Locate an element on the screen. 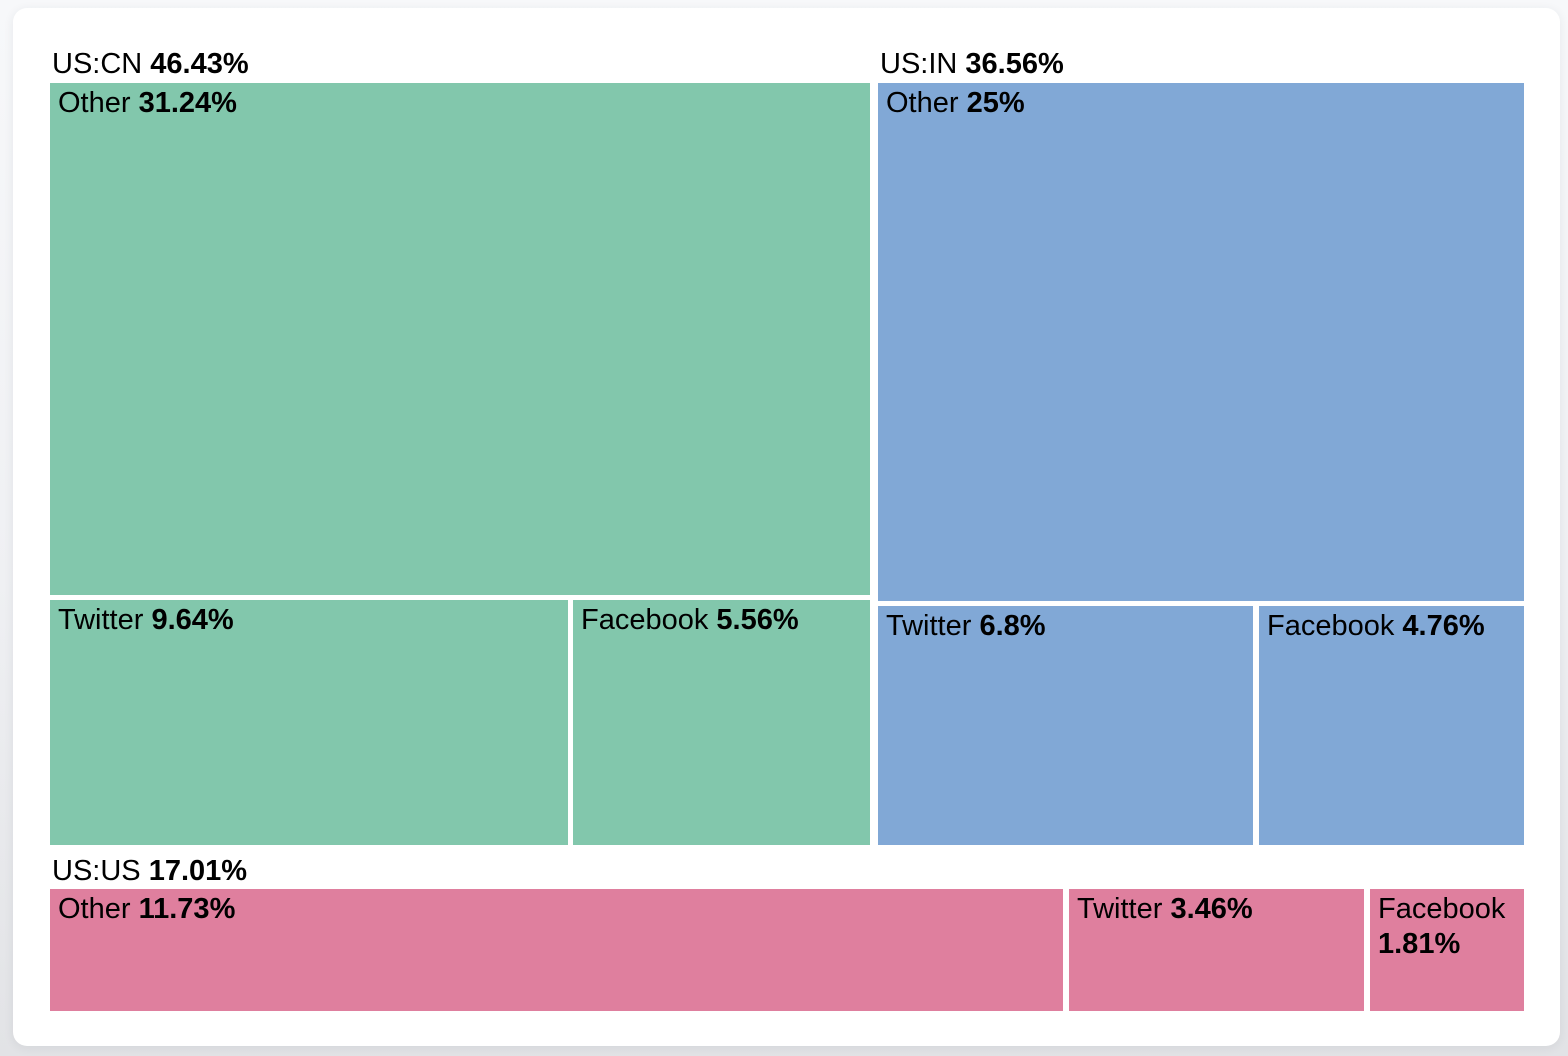 The width and height of the screenshot is (1568, 1056). group-label: US:CN is located at coordinates (97, 64).